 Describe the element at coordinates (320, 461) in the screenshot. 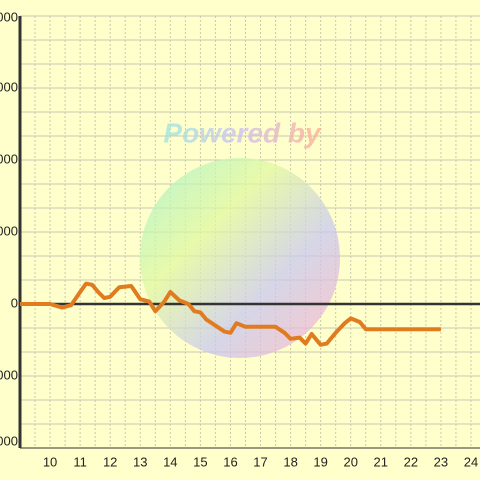

I see `x-tick-label: 19` at that location.